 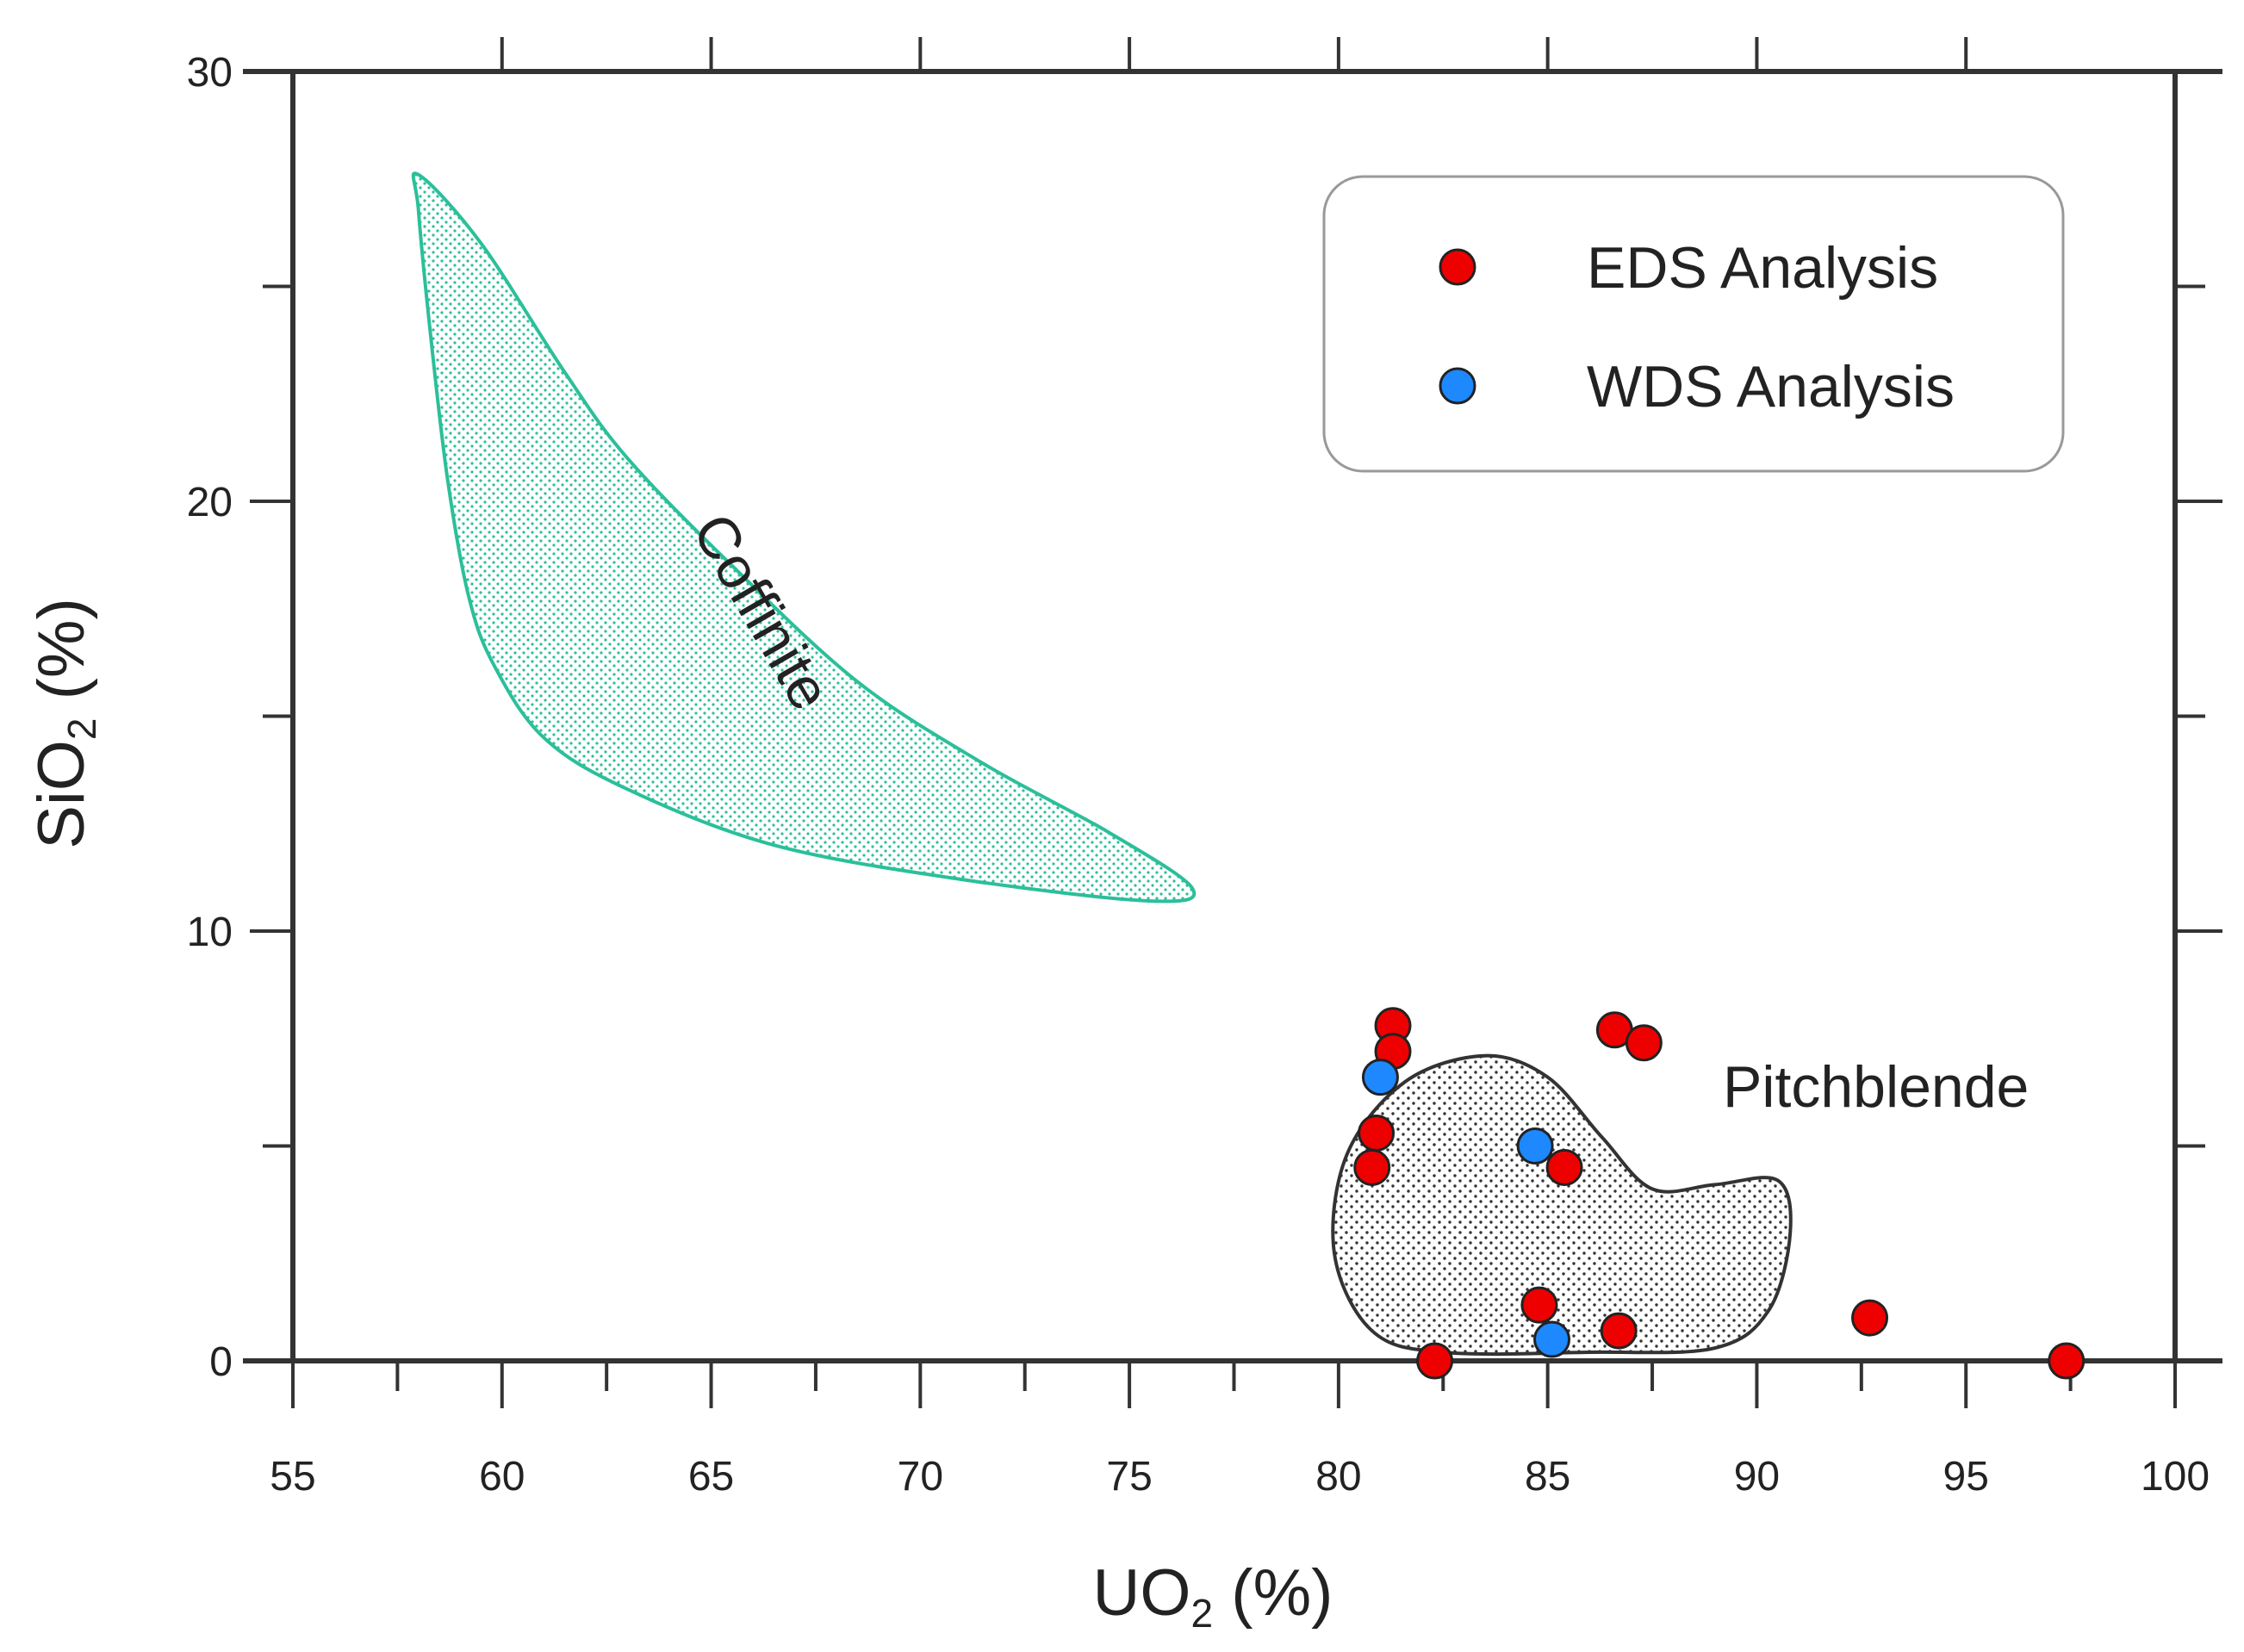 I want to click on legend-box, so click(x=1693, y=324).